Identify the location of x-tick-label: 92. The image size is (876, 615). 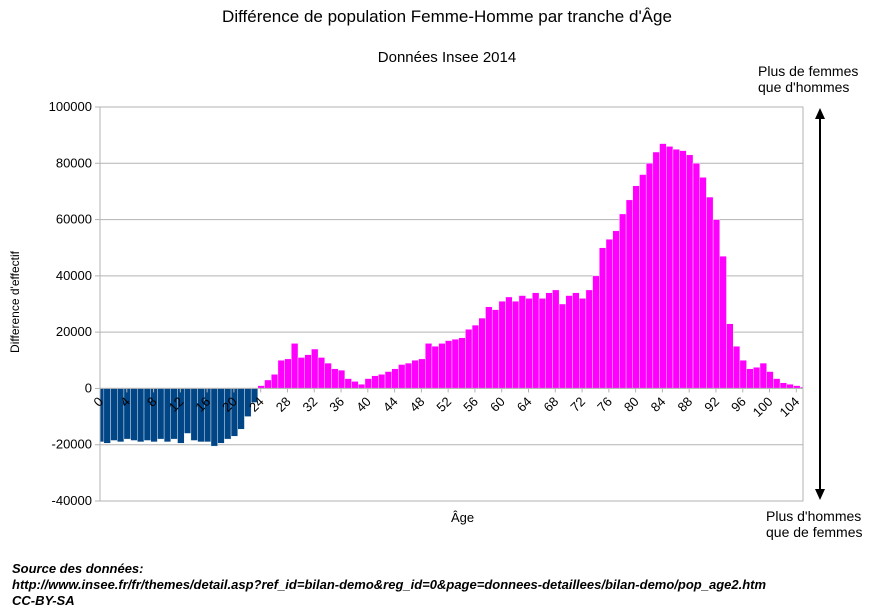
(711, 404).